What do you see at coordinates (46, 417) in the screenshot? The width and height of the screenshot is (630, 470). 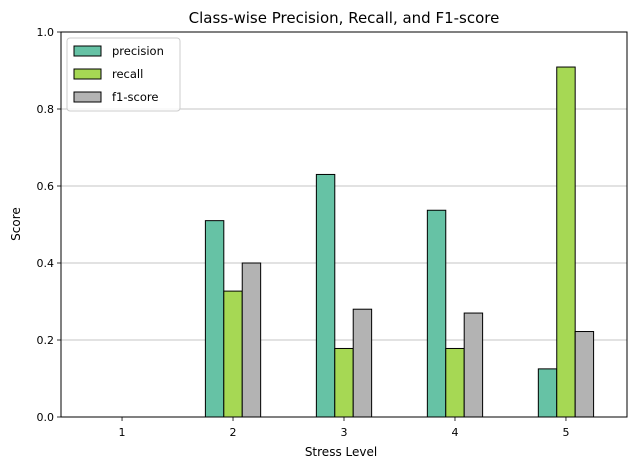 I see `y-tick-label: 0.0` at bounding box center [46, 417].